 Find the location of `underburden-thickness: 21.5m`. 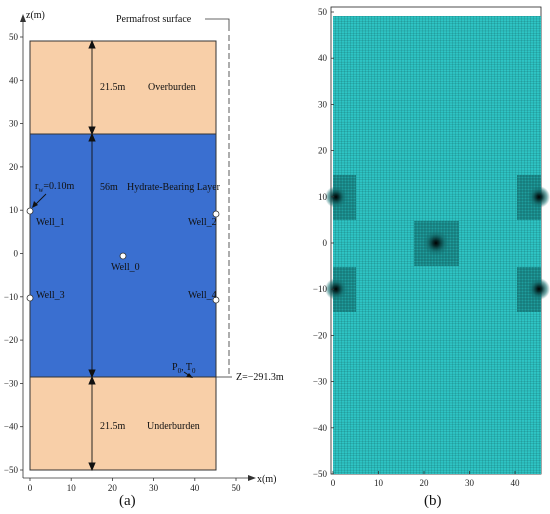

underburden-thickness: 21.5m is located at coordinates (113, 426).